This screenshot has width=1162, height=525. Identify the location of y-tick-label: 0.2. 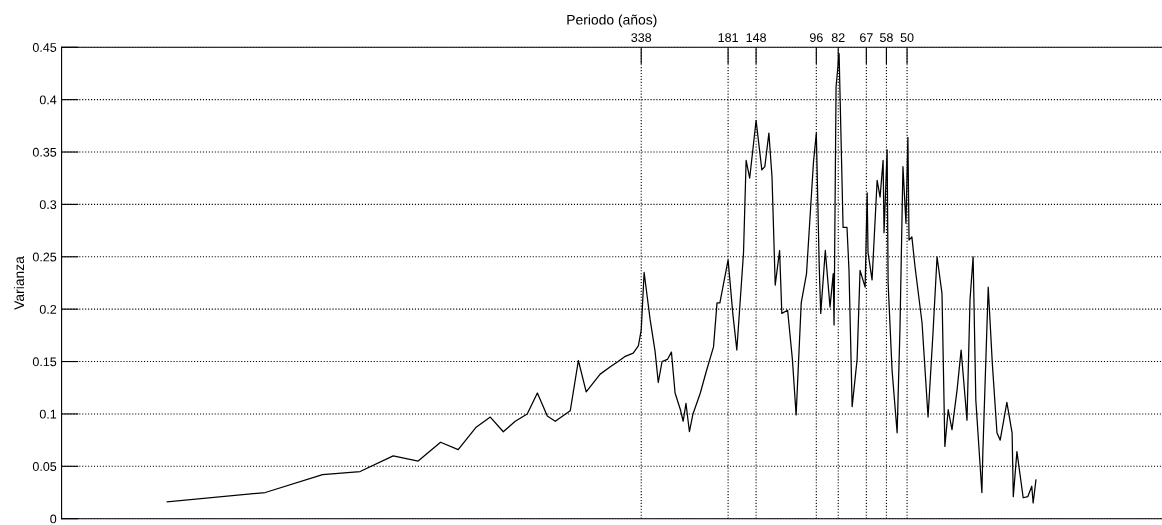
(48, 309).